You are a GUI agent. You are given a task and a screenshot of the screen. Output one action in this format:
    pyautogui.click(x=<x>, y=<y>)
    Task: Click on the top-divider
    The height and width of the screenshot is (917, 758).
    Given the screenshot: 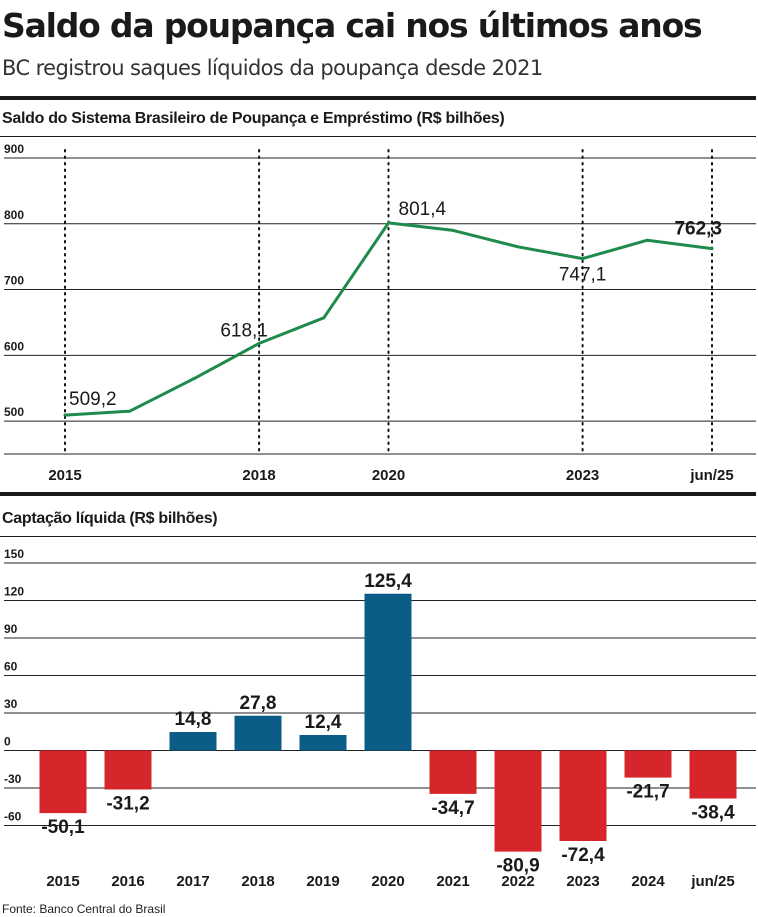 What is the action you would take?
    pyautogui.click(x=378, y=98)
    